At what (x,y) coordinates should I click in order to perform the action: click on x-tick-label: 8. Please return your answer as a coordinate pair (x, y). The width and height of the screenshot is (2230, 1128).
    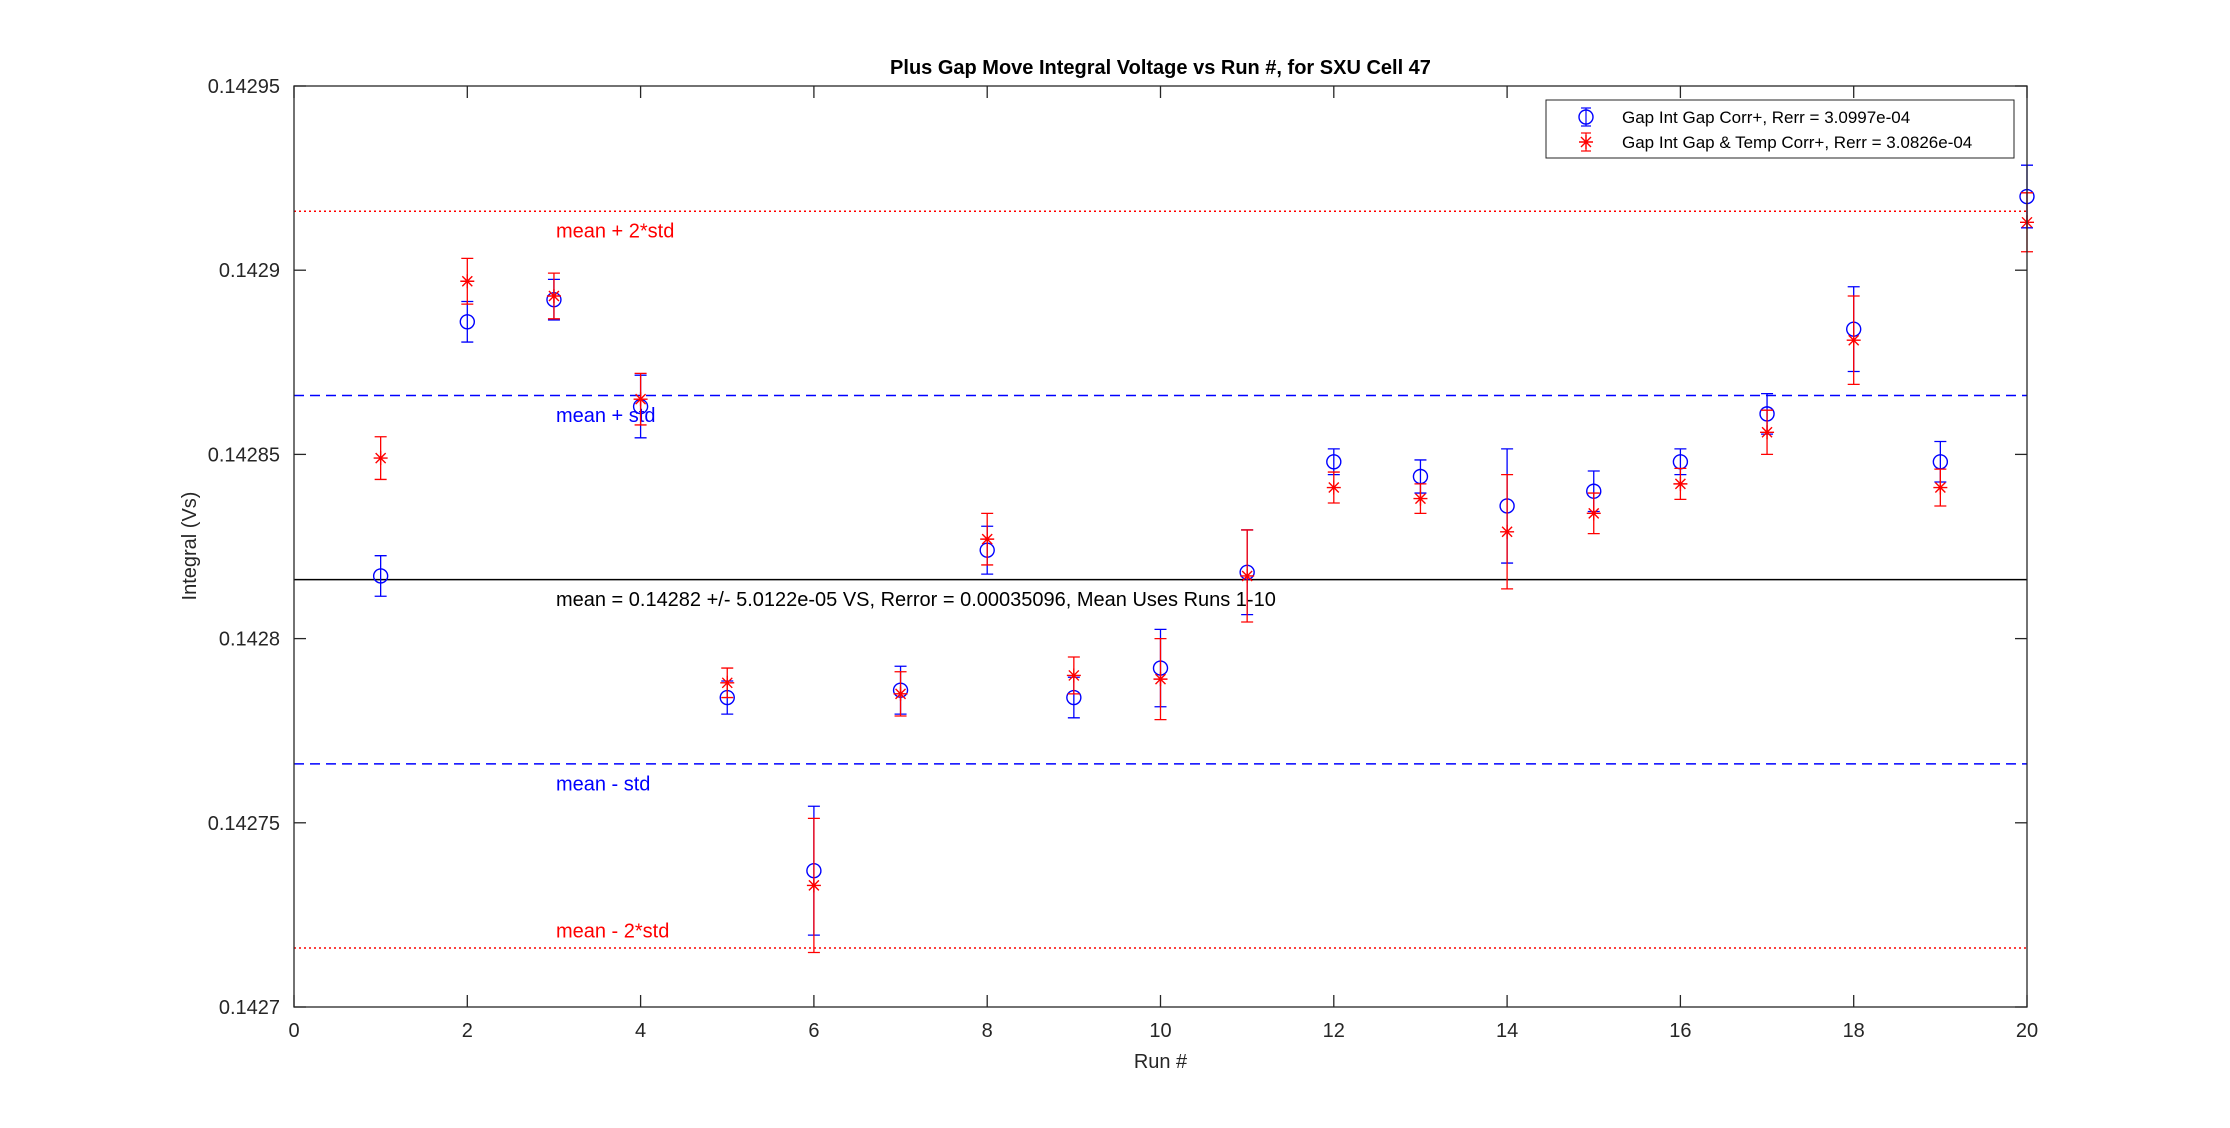
    Looking at the image, I should click on (987, 1031).